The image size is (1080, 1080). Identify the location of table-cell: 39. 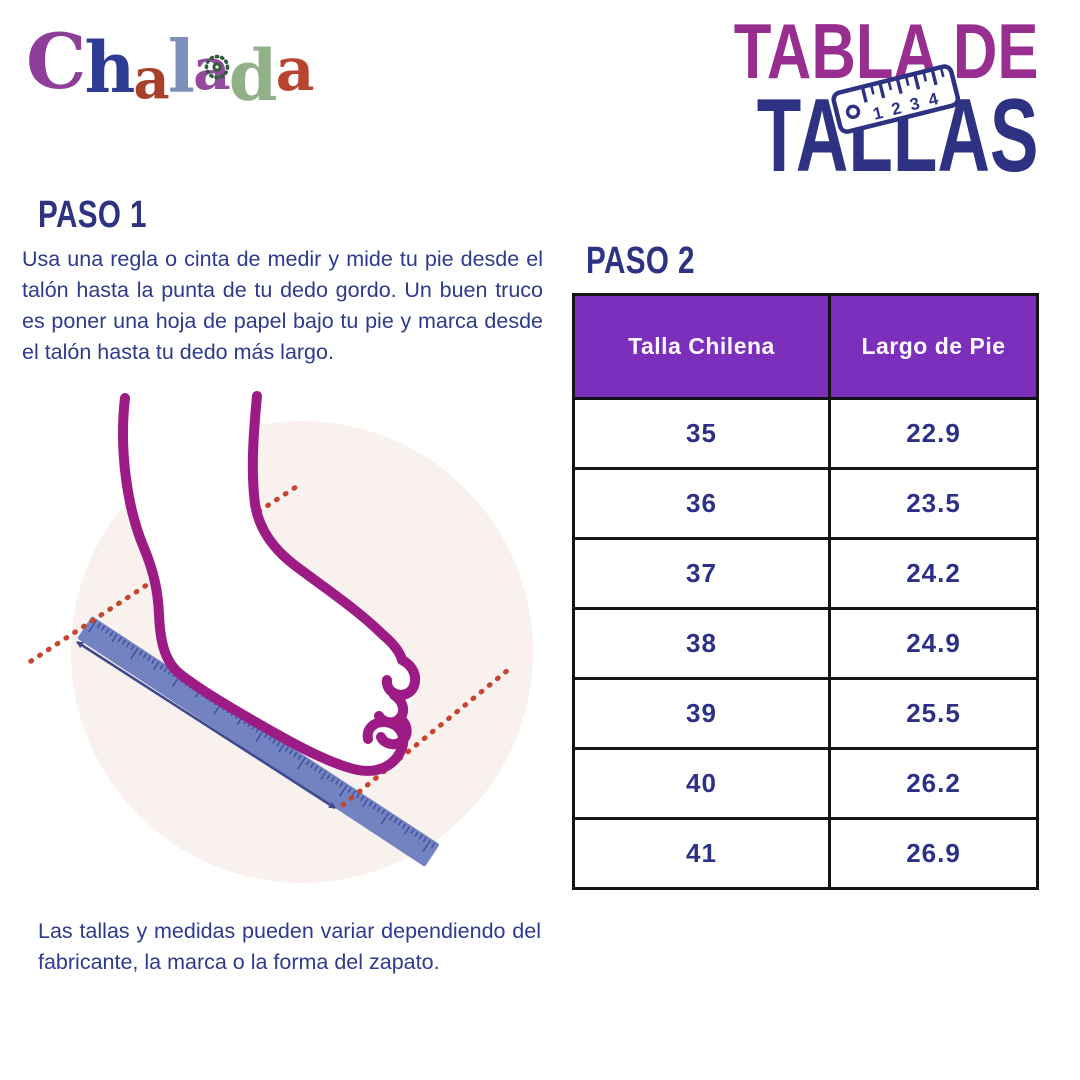
(701, 713).